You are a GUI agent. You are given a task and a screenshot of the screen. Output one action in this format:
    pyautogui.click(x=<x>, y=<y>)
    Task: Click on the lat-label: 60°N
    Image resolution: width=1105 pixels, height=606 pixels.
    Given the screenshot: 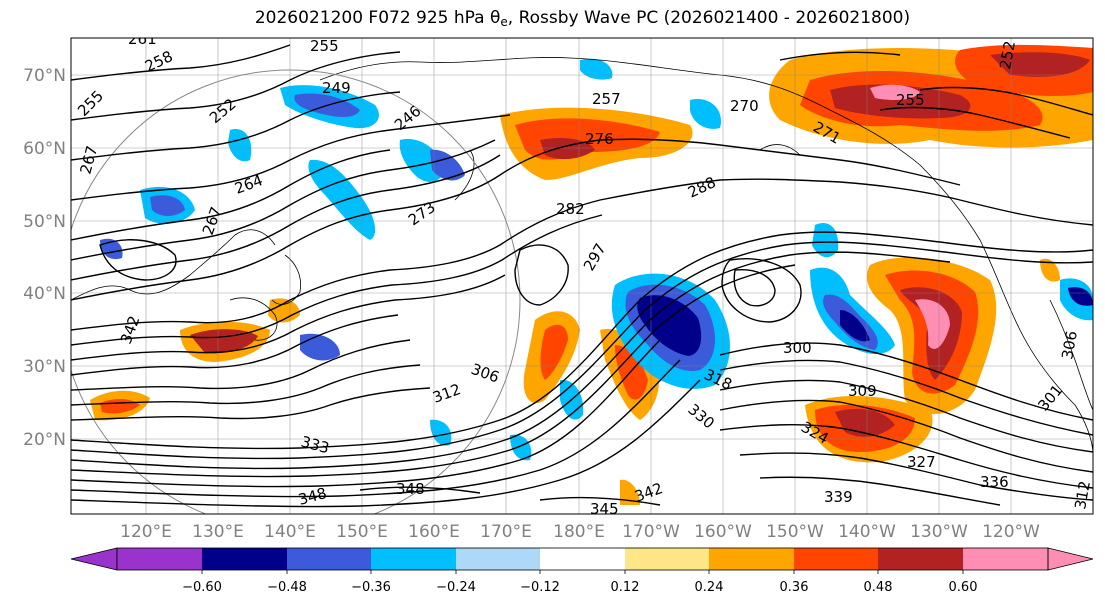 What is the action you would take?
    pyautogui.click(x=44, y=149)
    